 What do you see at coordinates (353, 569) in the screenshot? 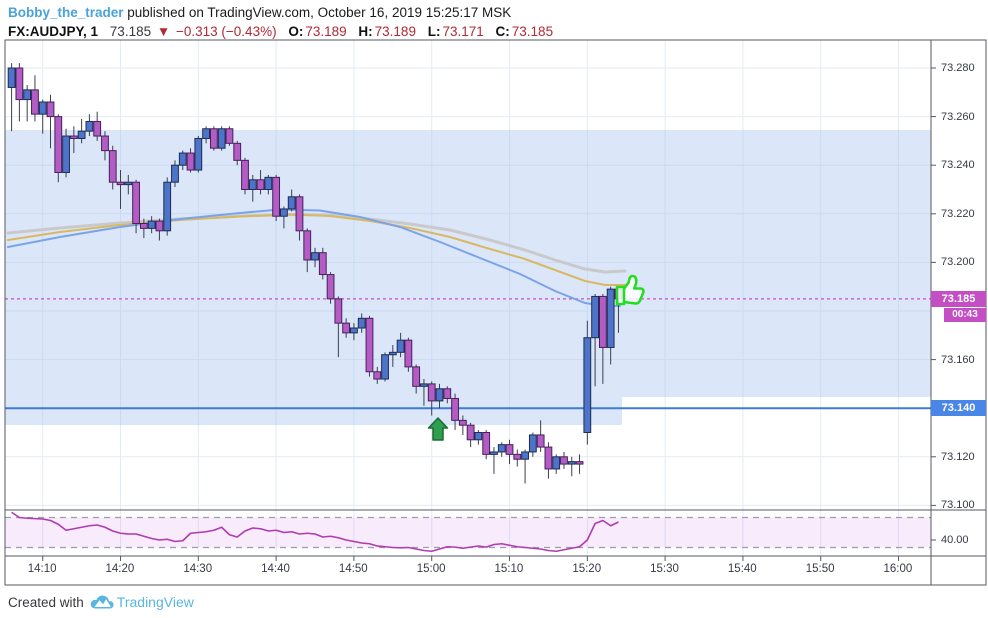
I see `time-tick-label: 14:50` at bounding box center [353, 569].